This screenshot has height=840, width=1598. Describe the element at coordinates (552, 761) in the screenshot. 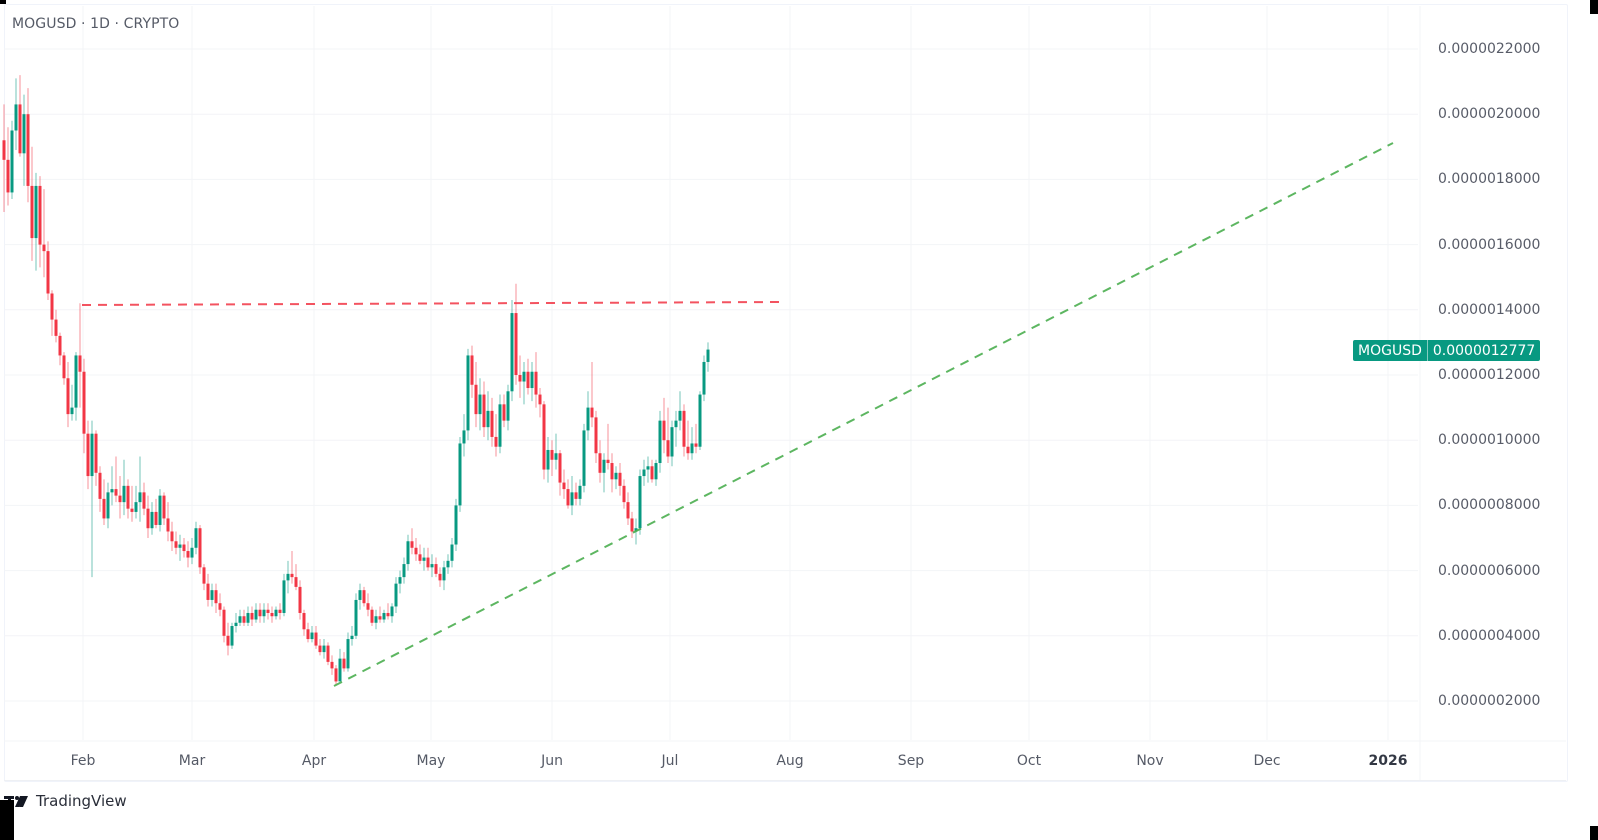

I see `time-axis-tick: Jun` at that location.